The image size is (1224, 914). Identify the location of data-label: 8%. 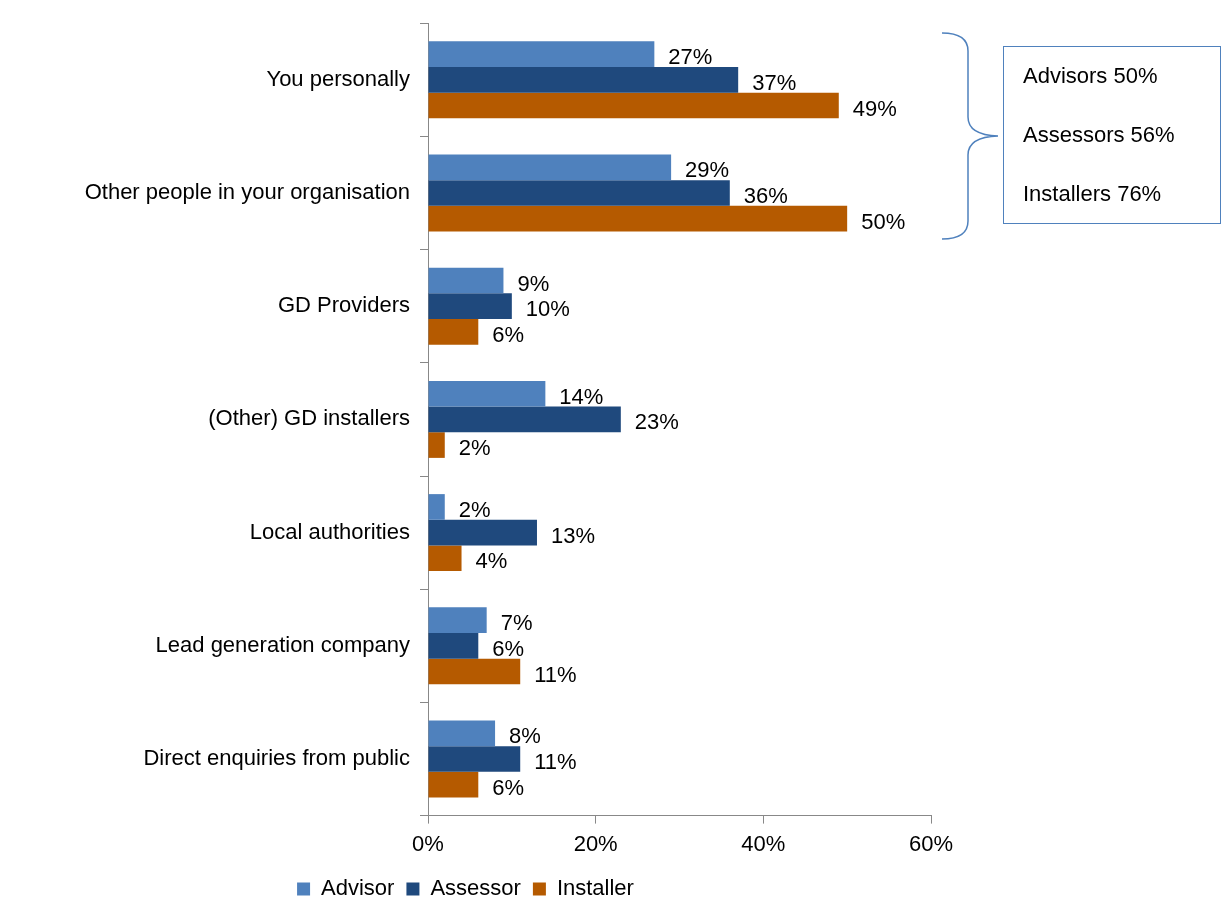
(525, 736).